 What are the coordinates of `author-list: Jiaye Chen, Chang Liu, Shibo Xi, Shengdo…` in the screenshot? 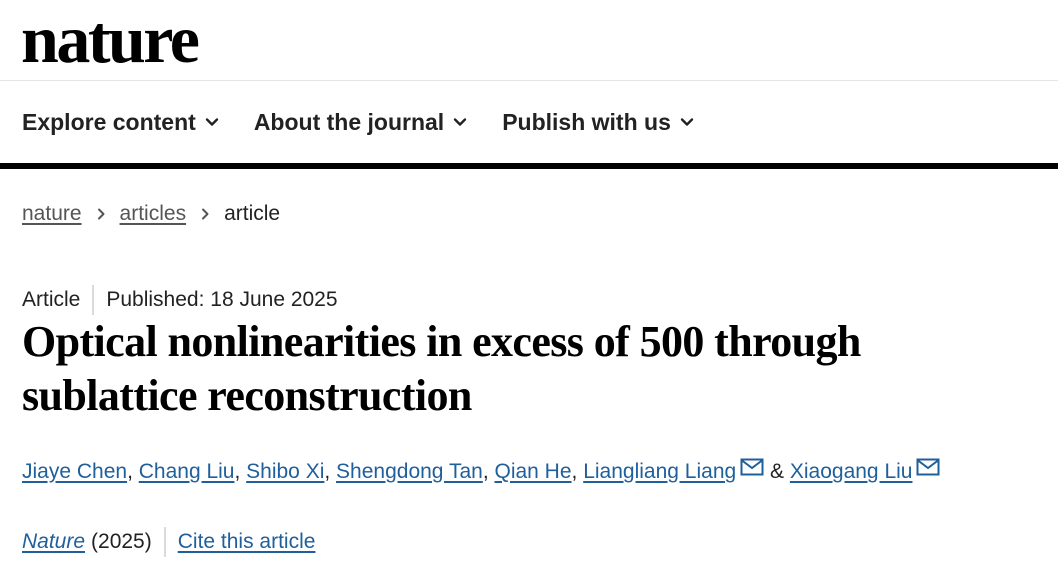 It's located at (481, 471).